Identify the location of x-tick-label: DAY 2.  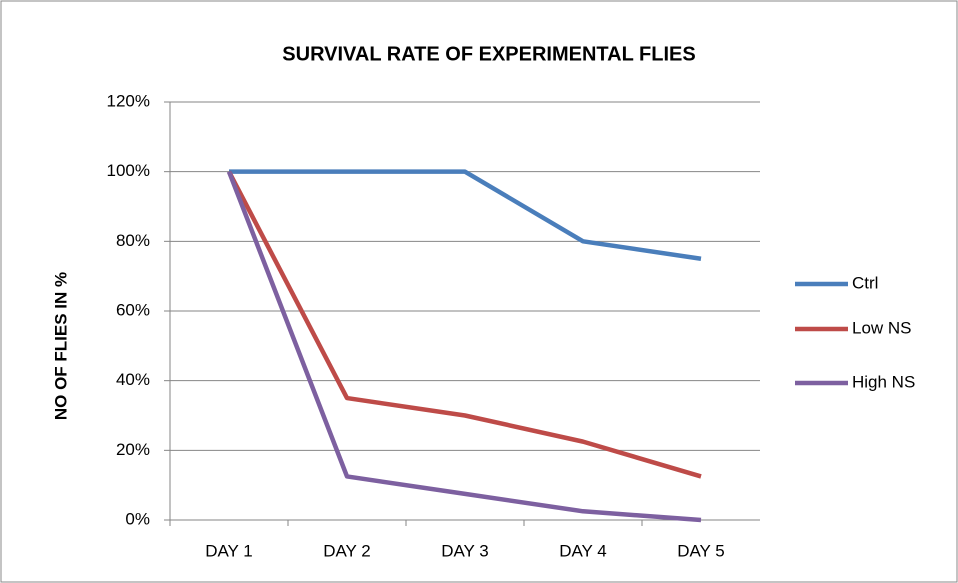
(347, 550).